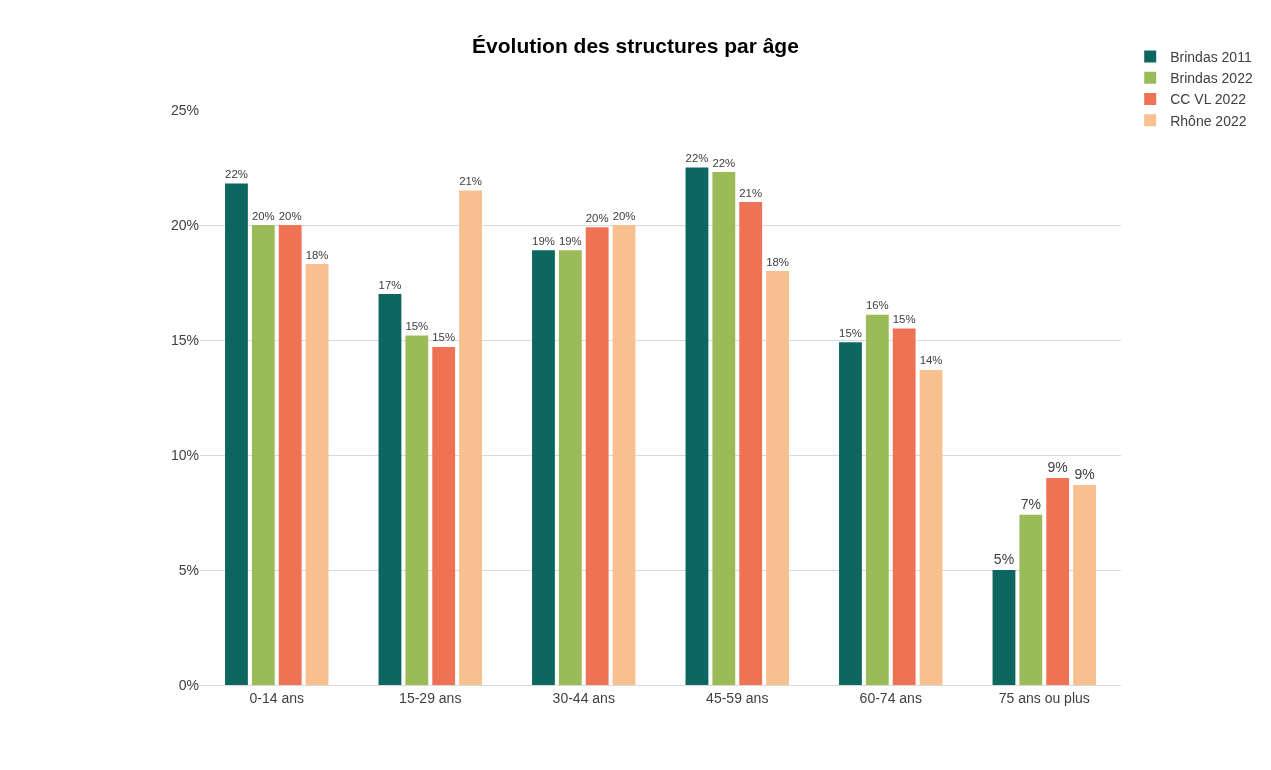  What do you see at coordinates (1030, 503) in the screenshot?
I see `data-label: 7%` at bounding box center [1030, 503].